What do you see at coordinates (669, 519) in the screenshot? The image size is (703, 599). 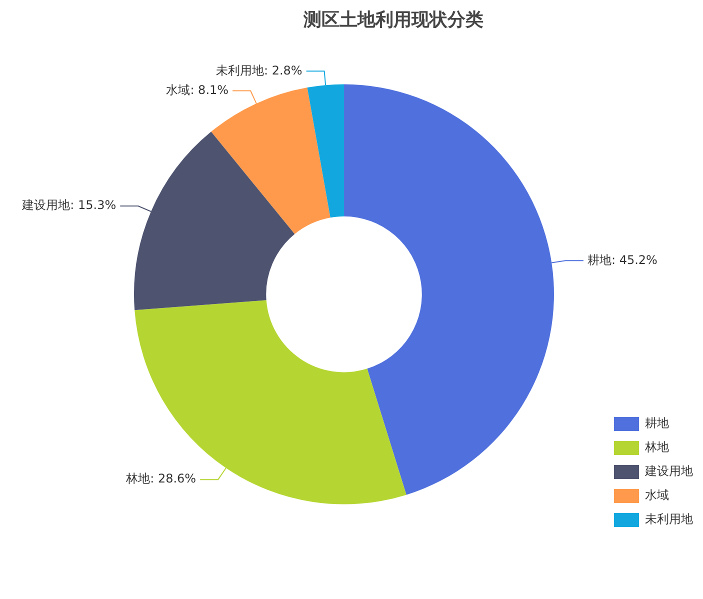 I see `legend-label: 未利用地` at bounding box center [669, 519].